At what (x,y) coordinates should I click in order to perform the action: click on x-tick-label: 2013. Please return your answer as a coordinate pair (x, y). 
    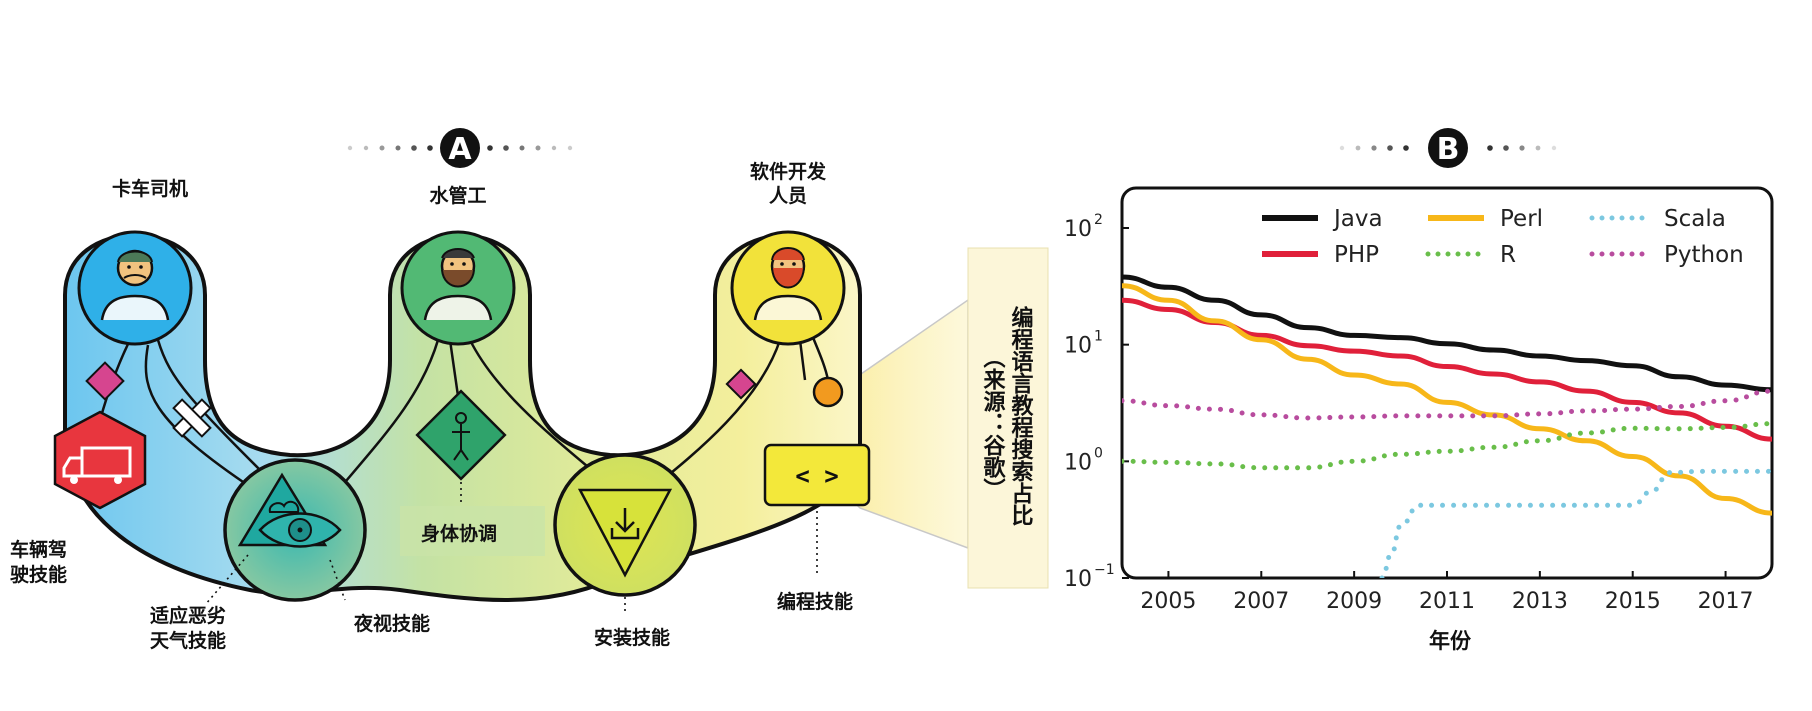
    Looking at the image, I should click on (1540, 601).